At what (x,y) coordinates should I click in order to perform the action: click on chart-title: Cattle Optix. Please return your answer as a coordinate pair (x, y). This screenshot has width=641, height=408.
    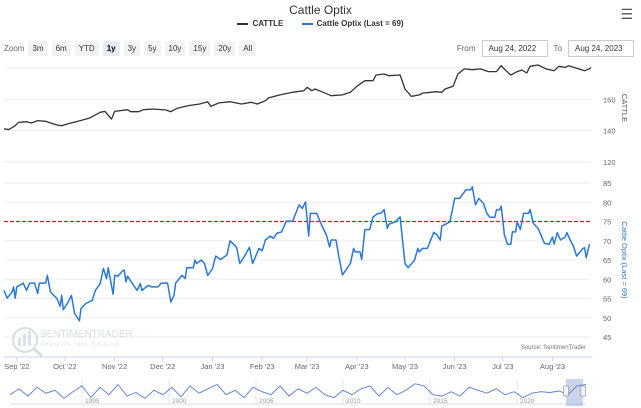
    Looking at the image, I should click on (320, 10).